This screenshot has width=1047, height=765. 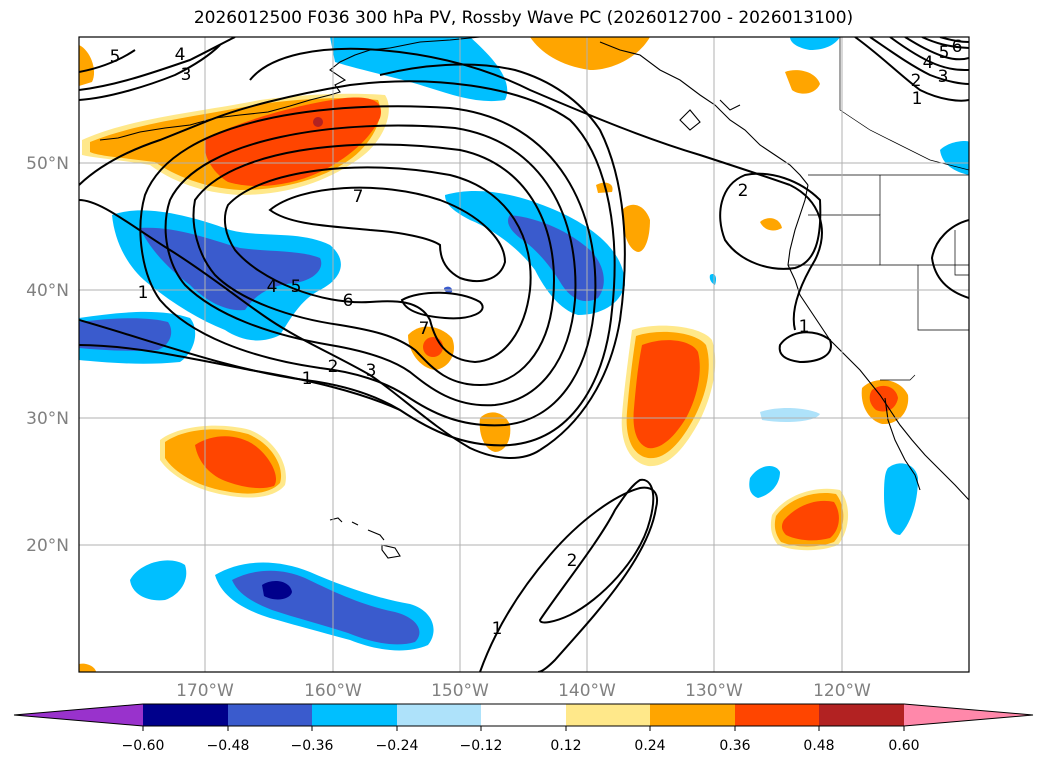 What do you see at coordinates (47, 355) in the screenshot?
I see `latitude-labels: 50°N 40°N 30°N 20°N` at bounding box center [47, 355].